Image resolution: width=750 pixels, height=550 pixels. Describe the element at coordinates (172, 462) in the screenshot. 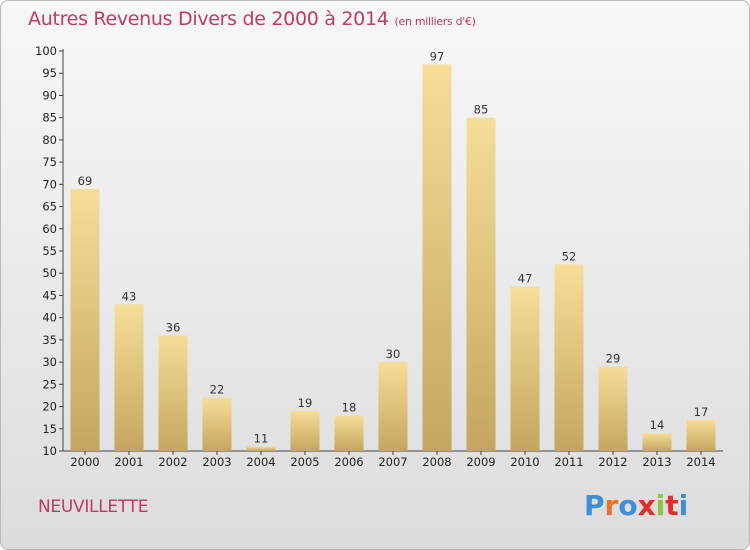

I see `x-tick-label: 2002` at that location.